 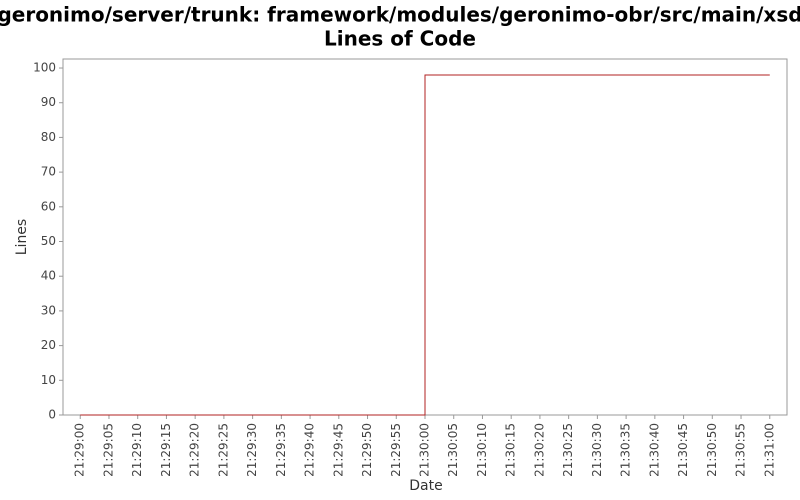 What do you see at coordinates (769, 450) in the screenshot?
I see `x-tick-label: 21:31:00` at bounding box center [769, 450].